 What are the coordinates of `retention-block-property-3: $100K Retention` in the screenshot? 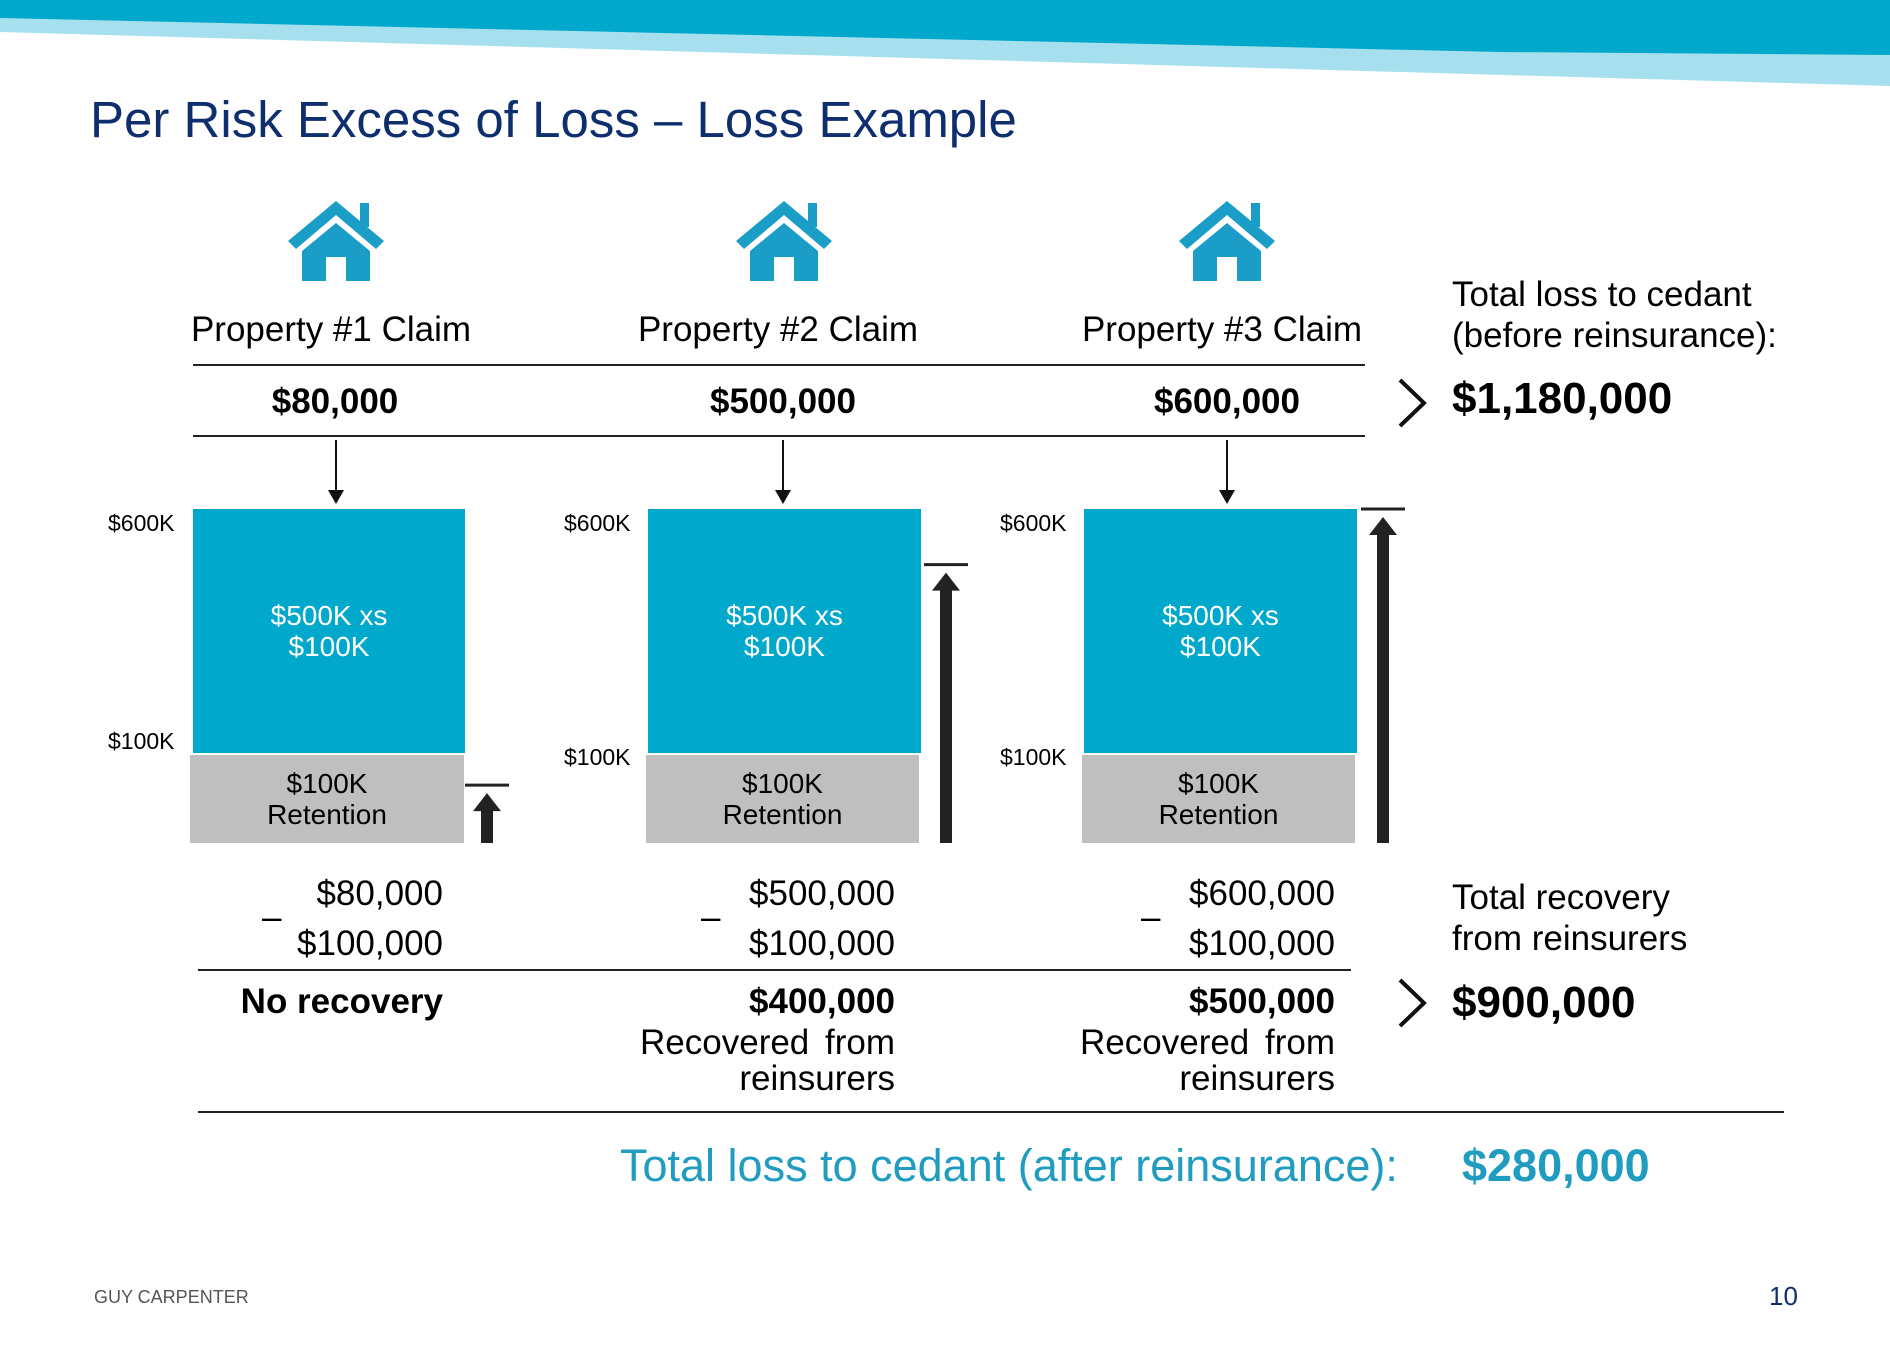 It's located at (1218, 799).